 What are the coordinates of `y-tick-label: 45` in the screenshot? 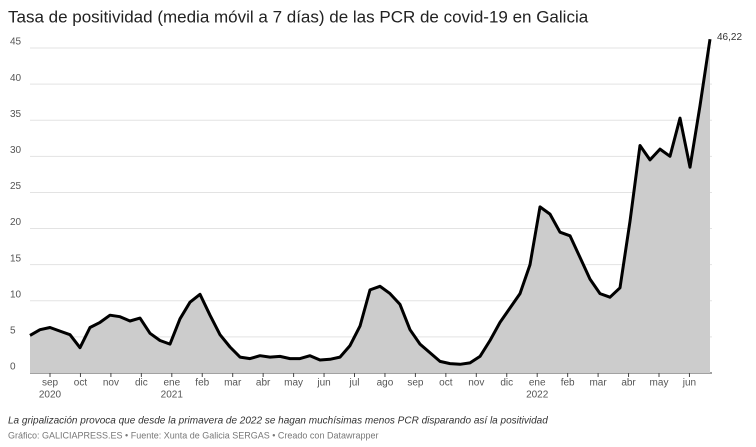 It's located at (16, 42).